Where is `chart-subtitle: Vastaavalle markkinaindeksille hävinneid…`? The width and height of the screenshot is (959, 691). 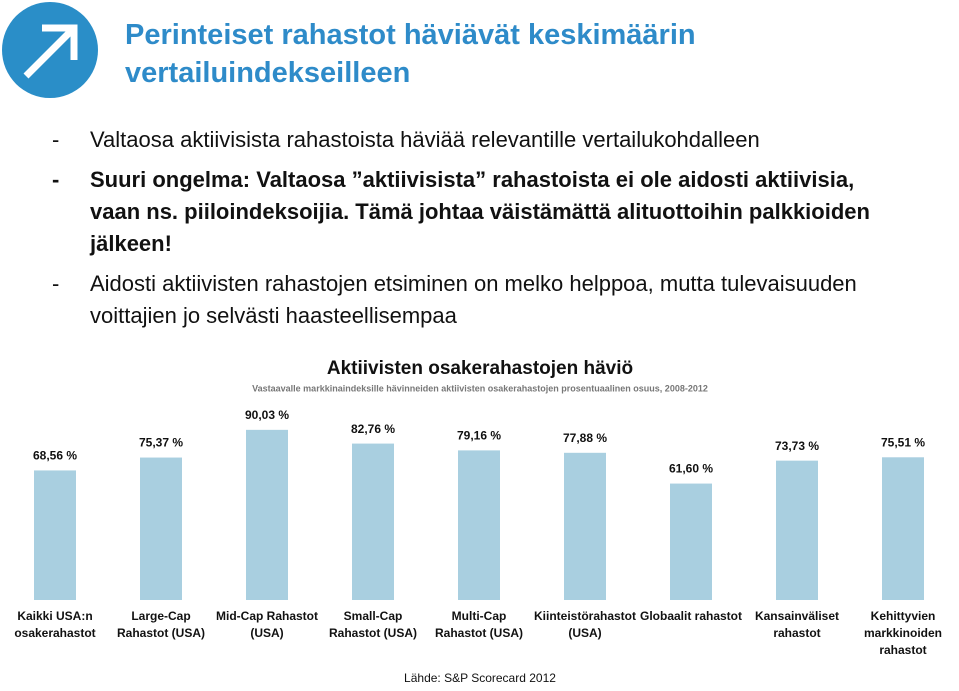
chart-subtitle: Vastaavalle markkinaindeksille hävinneid… is located at coordinates (480, 388).